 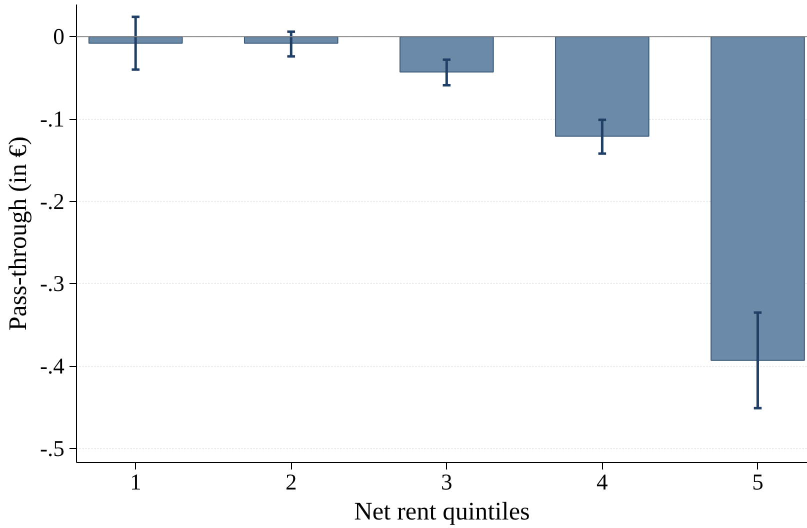 I want to click on x-tick-label: 4, so click(x=602, y=482).